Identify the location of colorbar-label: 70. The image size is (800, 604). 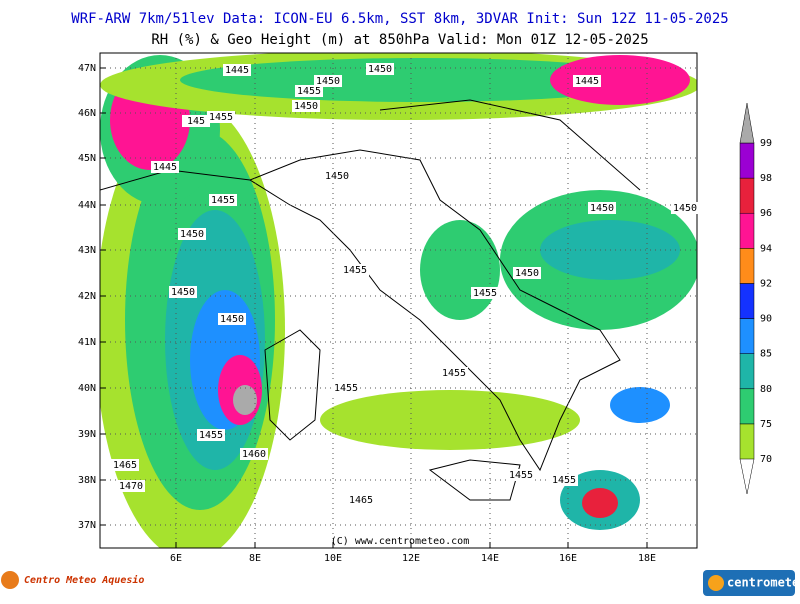
(766, 459).